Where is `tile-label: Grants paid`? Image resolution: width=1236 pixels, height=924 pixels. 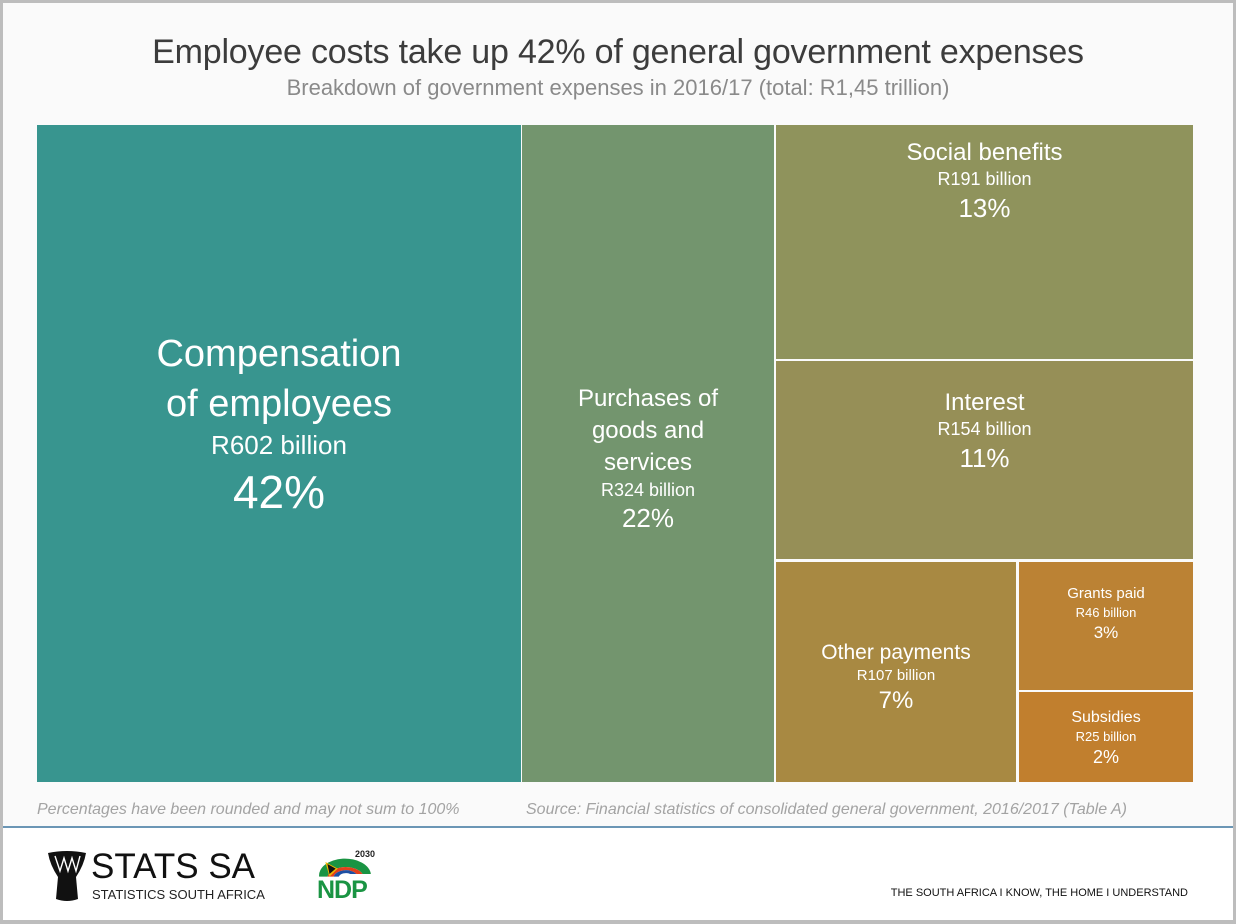 tile-label: Grants paid is located at coordinates (1106, 594).